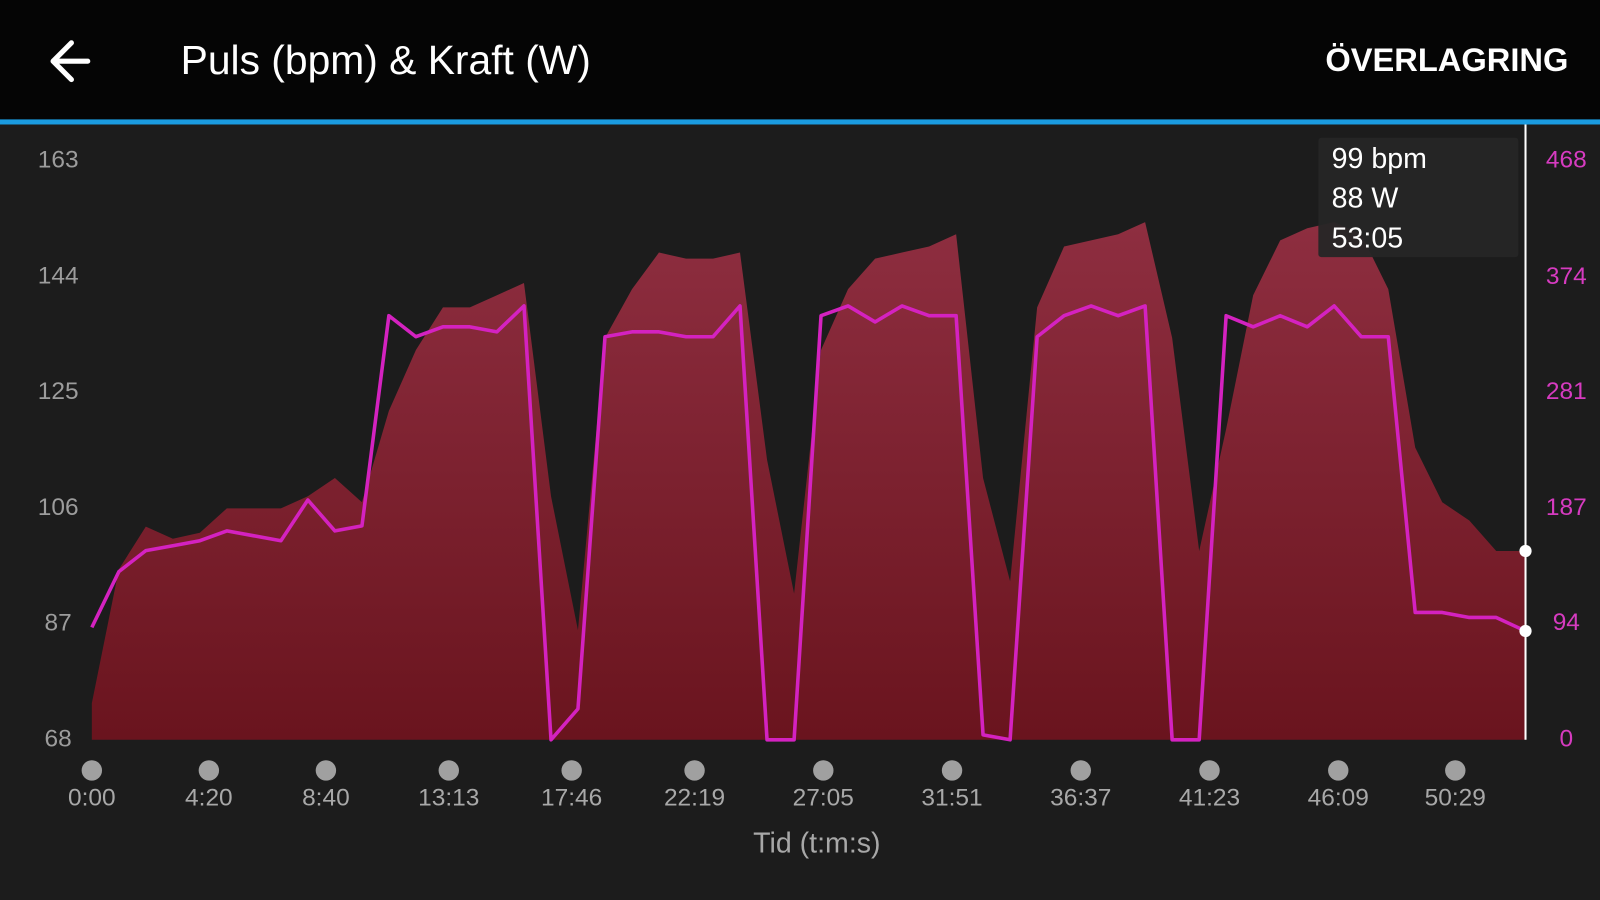 This screenshot has width=1600, height=900. Describe the element at coordinates (58, 623) in the screenshot. I see `y-tick-label: 87` at that location.